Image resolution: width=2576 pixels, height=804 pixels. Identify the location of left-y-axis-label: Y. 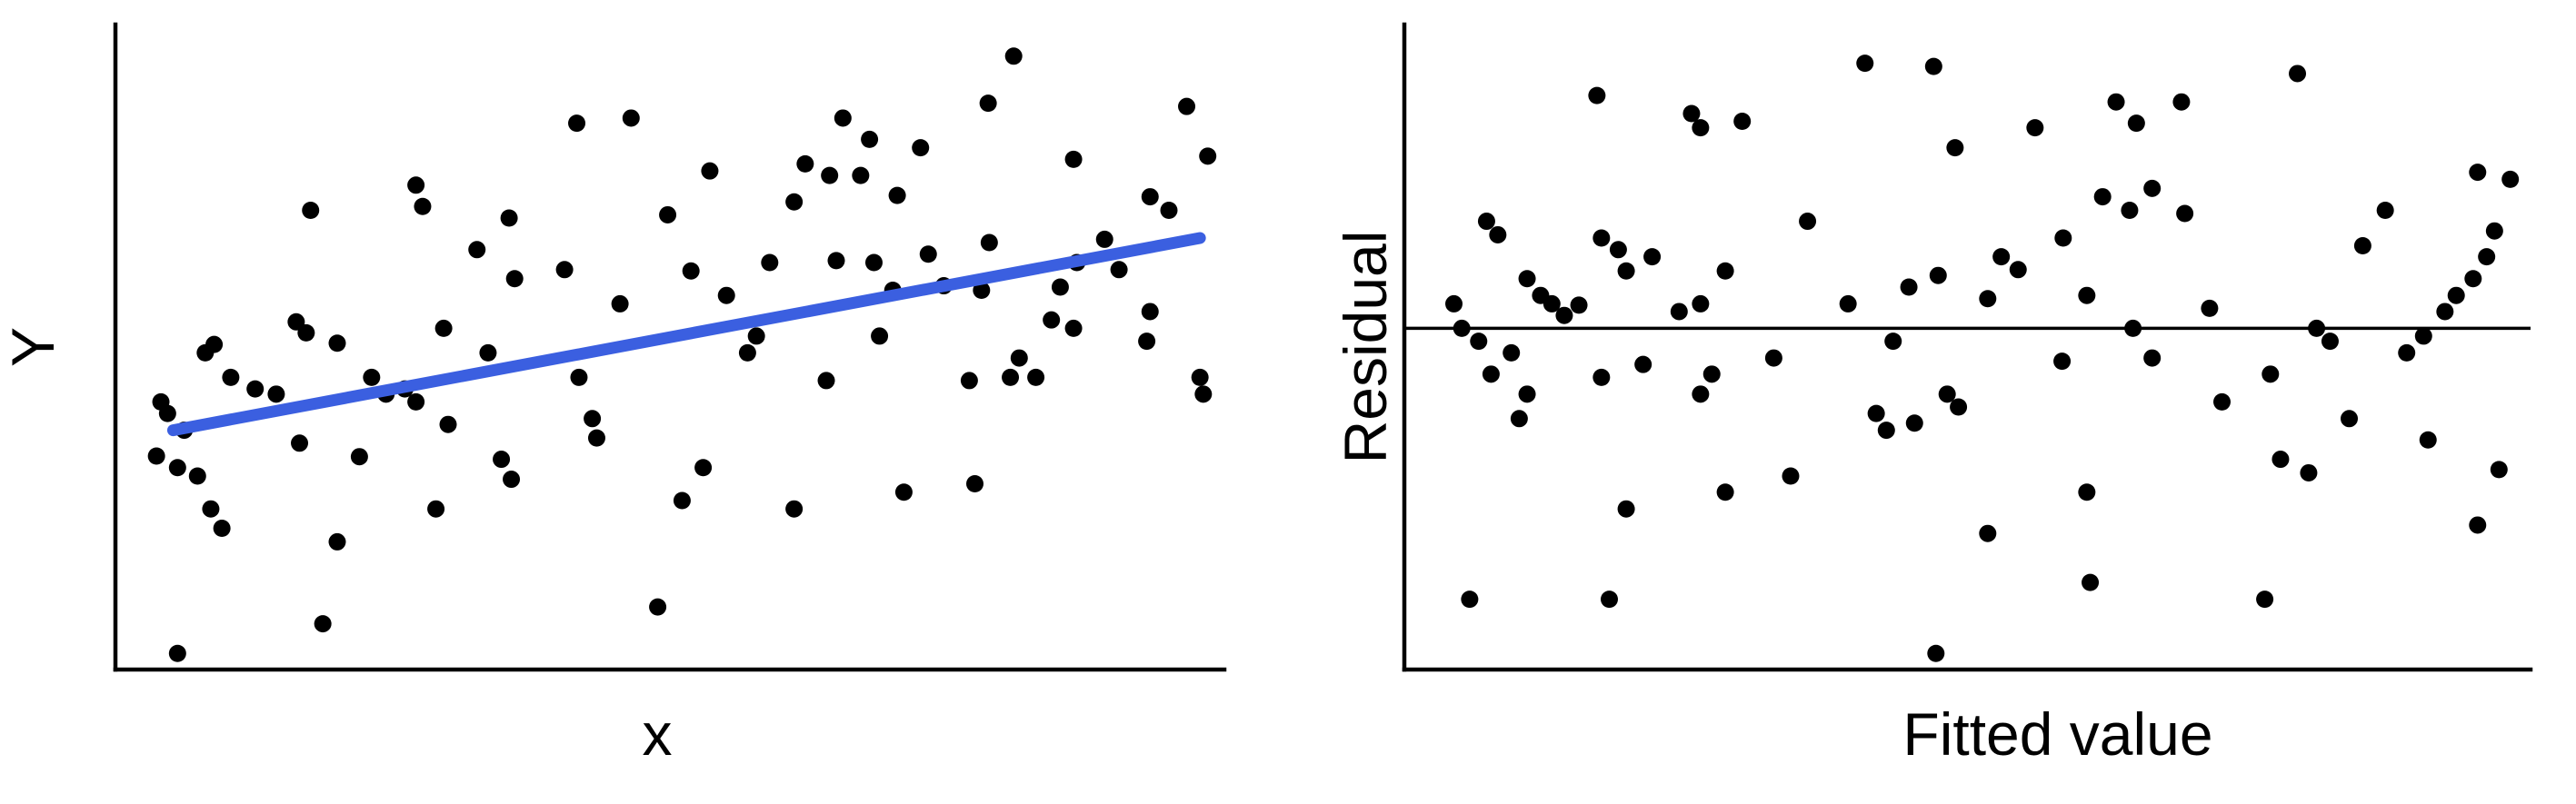
(33, 347).